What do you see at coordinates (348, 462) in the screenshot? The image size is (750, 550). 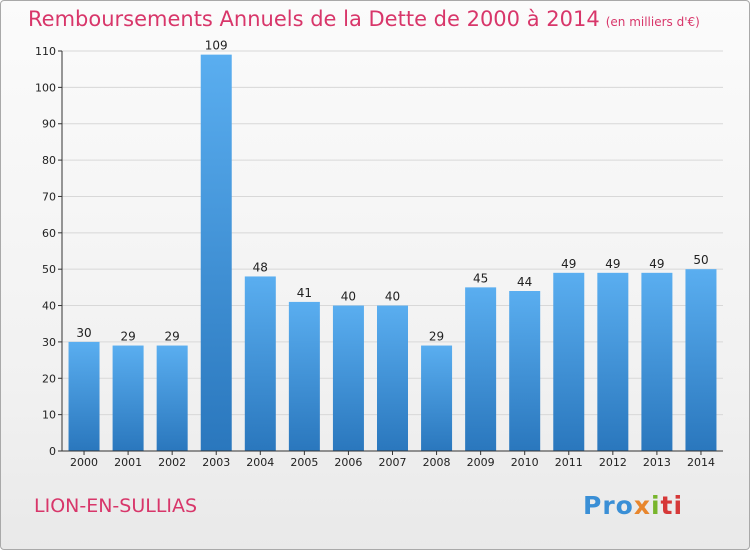 I see `x-tick-label-2006: 2006` at bounding box center [348, 462].